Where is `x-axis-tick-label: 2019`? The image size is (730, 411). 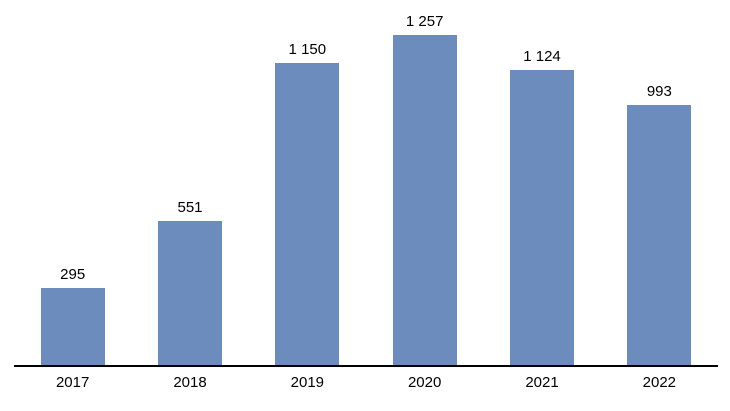 x-axis-tick-label: 2019 is located at coordinates (307, 382).